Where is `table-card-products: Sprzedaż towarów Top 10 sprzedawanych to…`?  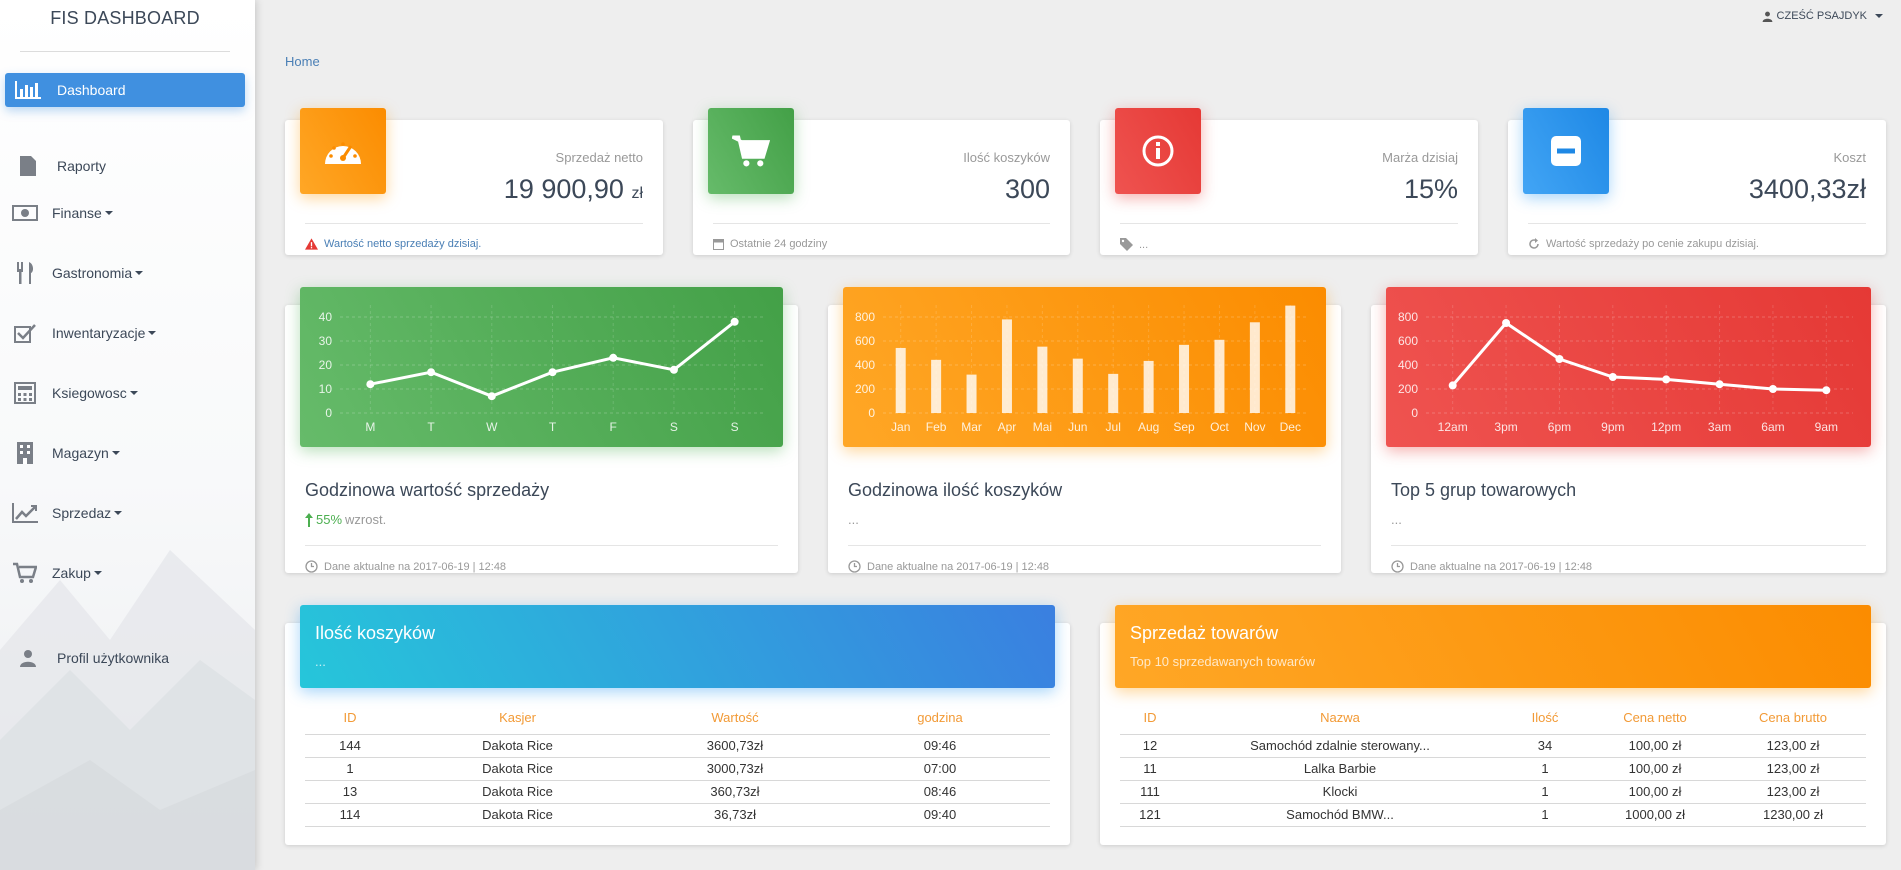
table-card-products: Sprzedaż towarów Top 10 sprzedawanych to… is located at coordinates (1493, 725).